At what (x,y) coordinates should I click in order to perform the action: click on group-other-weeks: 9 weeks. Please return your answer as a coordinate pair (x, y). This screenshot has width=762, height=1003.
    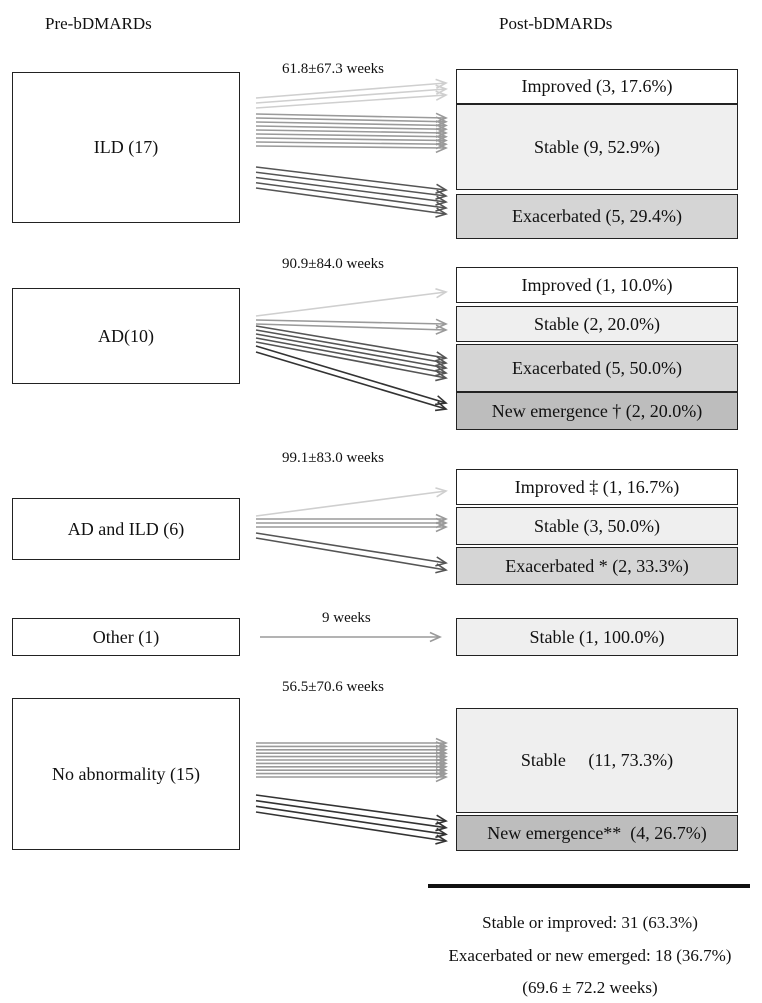
    Looking at the image, I should click on (346, 618).